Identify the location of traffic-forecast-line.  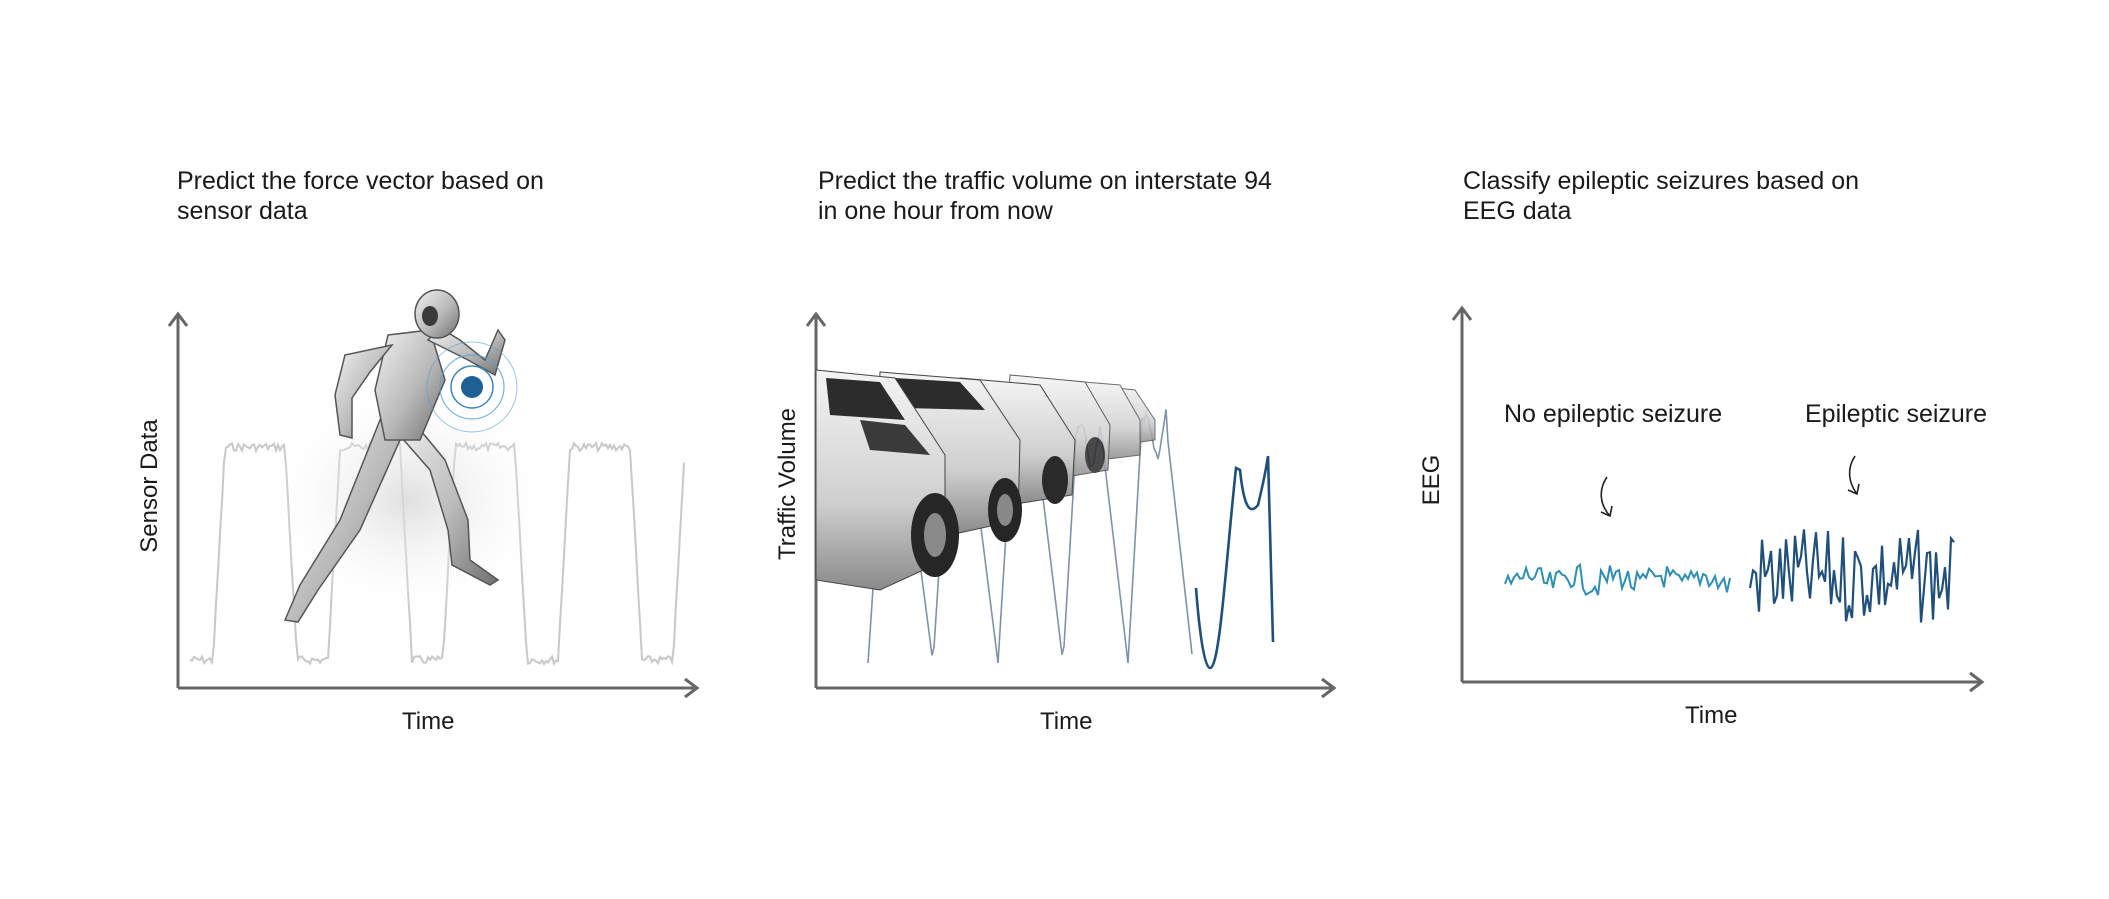
(1234, 562).